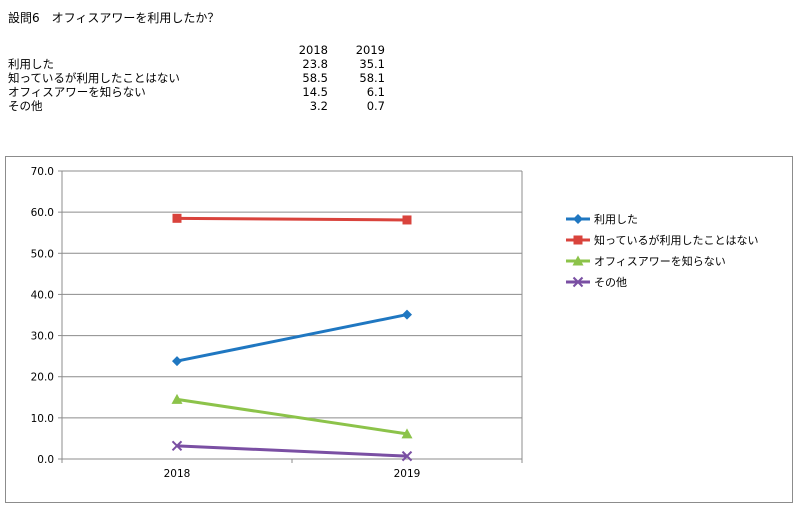 The height and width of the screenshot is (510, 800). I want to click on legend-label: 知っているが利用したことはない, so click(676, 240).